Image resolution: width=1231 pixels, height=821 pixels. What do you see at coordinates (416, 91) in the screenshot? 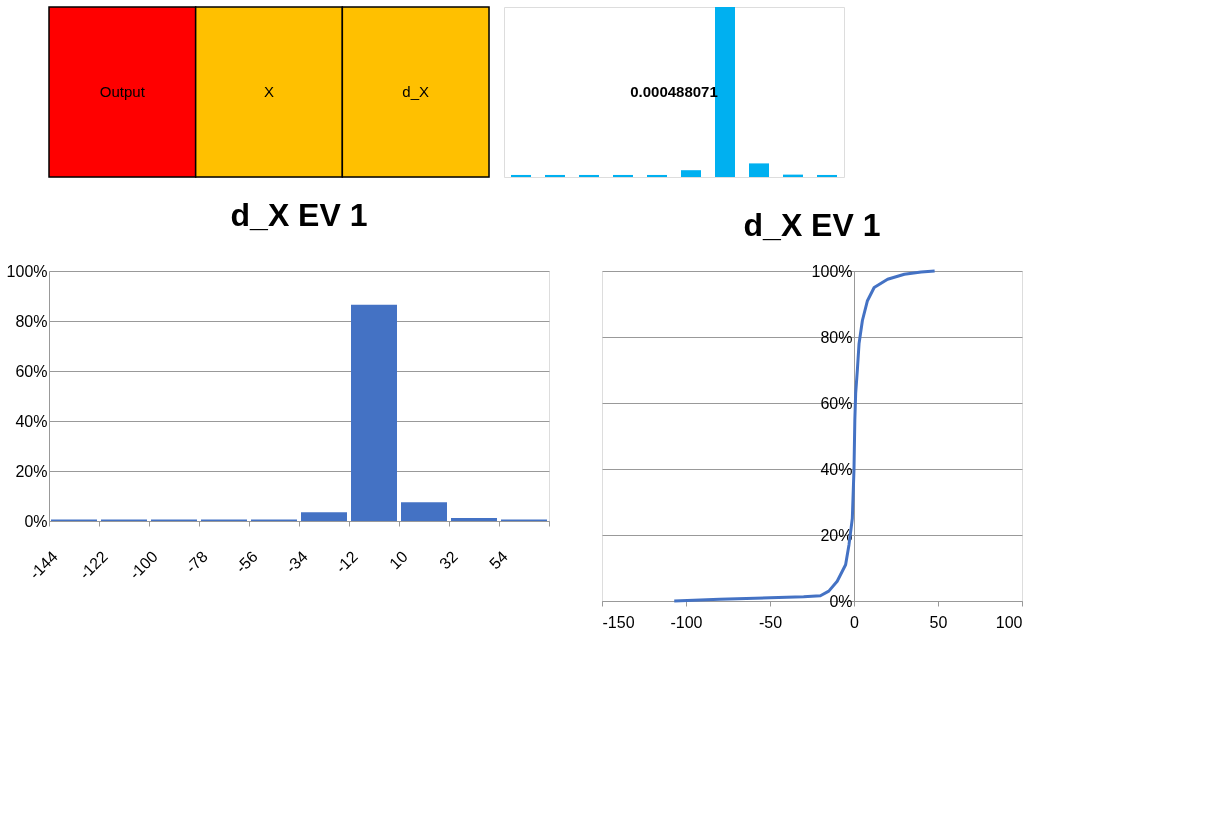
I see `category-label: d_X` at bounding box center [416, 91].